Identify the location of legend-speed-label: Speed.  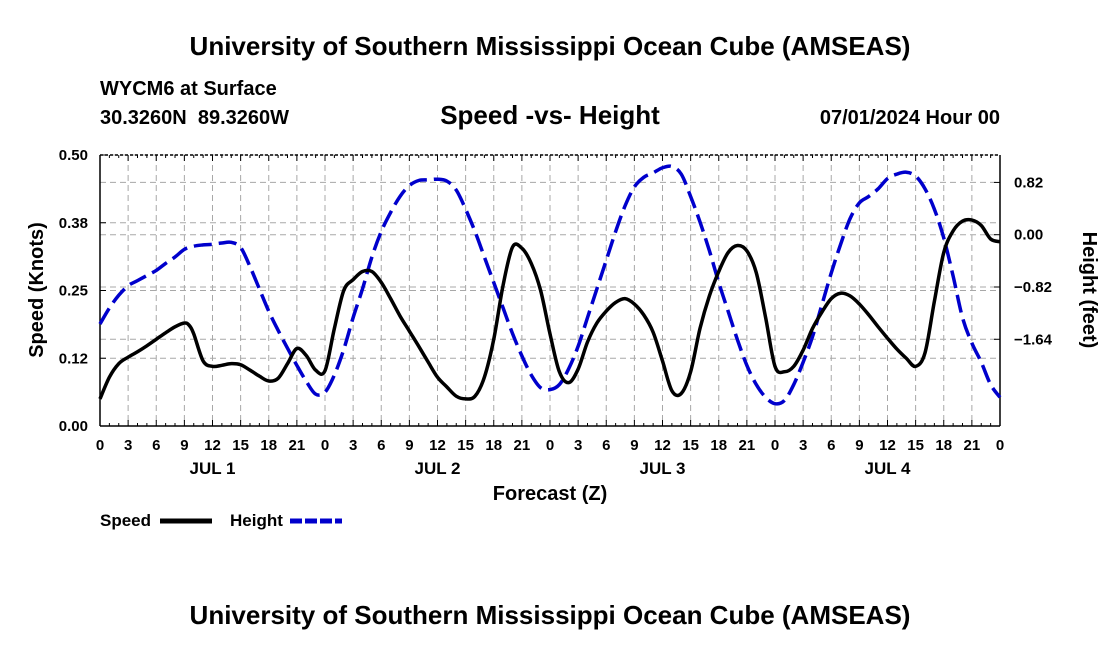
(125, 520).